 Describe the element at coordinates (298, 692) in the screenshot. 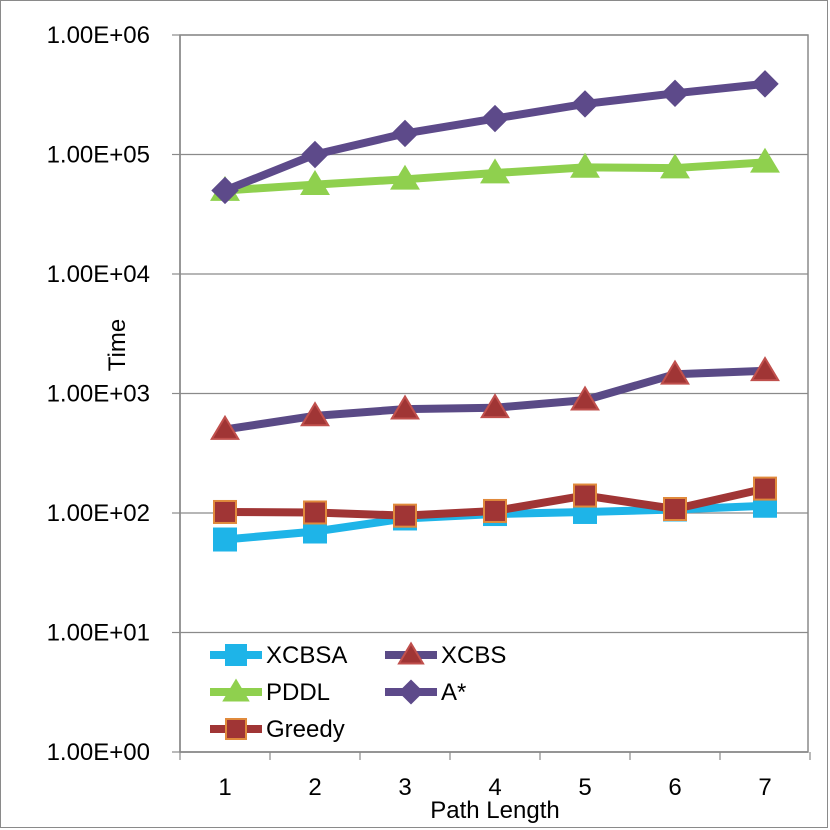

I see `legend-label: PDDL` at that location.